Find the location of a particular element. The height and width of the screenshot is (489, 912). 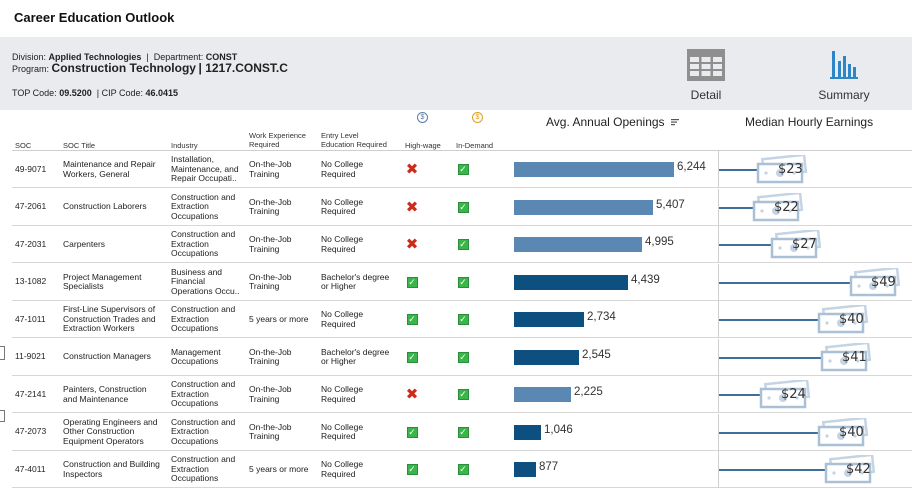

earnings-value: $24 is located at coordinates (793, 394).